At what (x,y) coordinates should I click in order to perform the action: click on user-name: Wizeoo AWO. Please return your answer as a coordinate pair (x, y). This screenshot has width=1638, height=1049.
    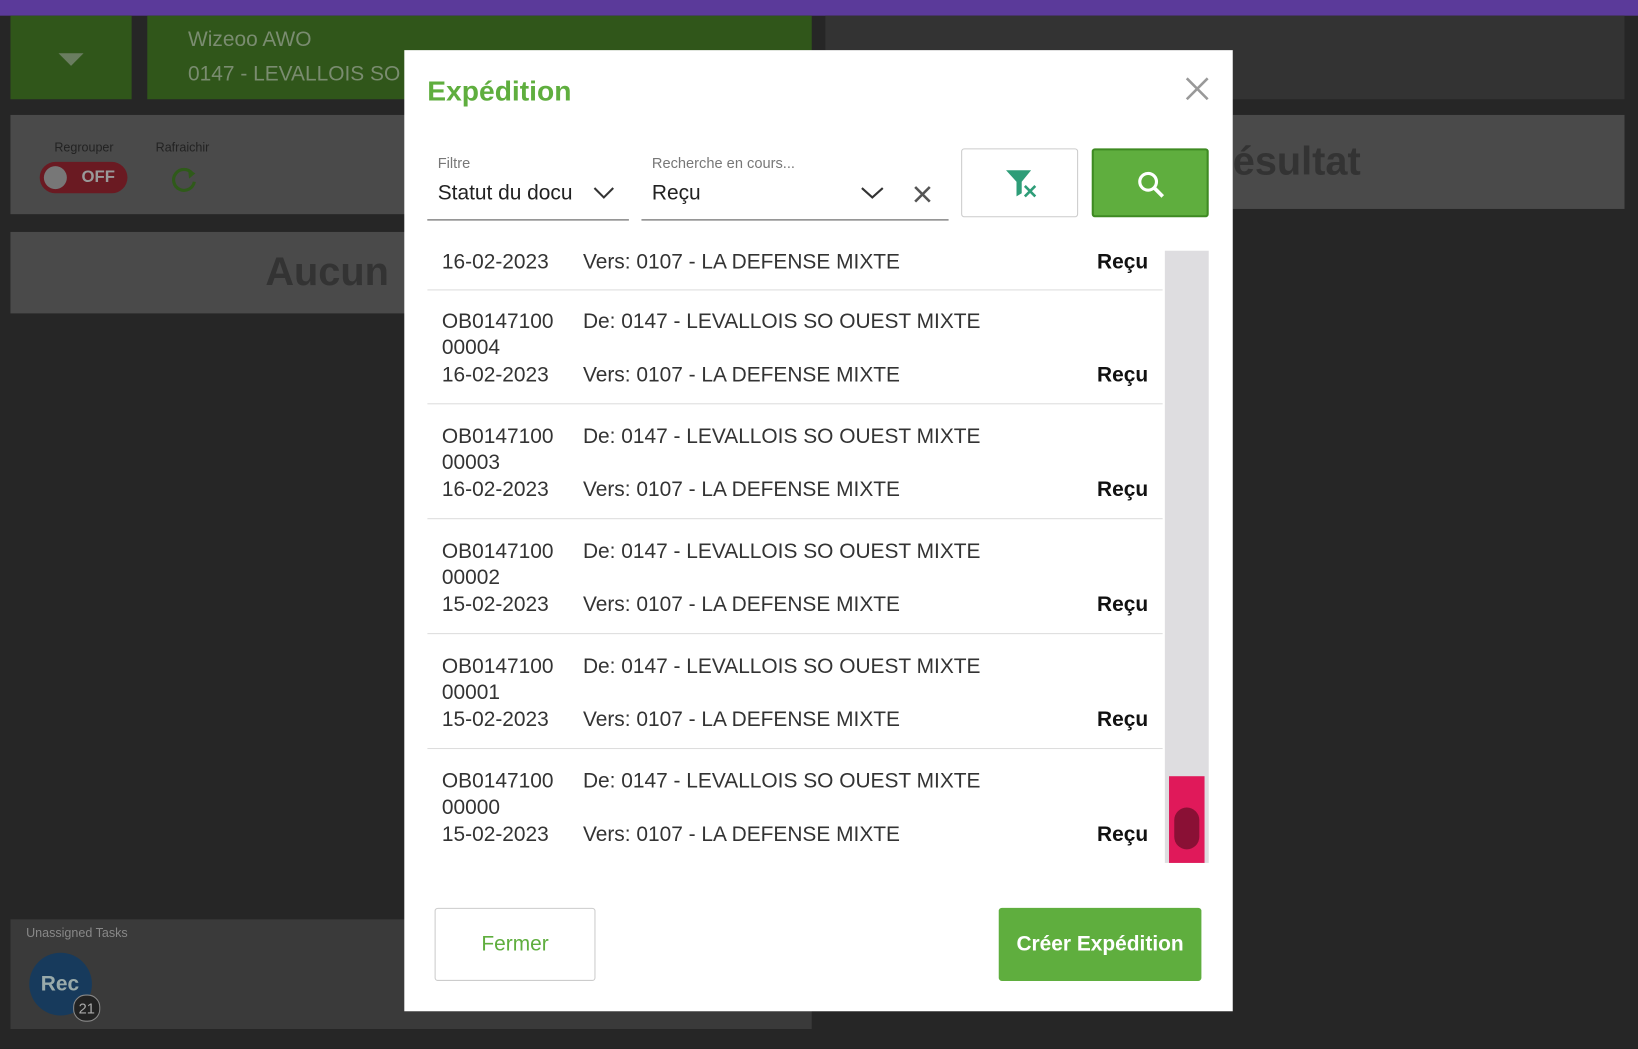
    Looking at the image, I should click on (250, 40).